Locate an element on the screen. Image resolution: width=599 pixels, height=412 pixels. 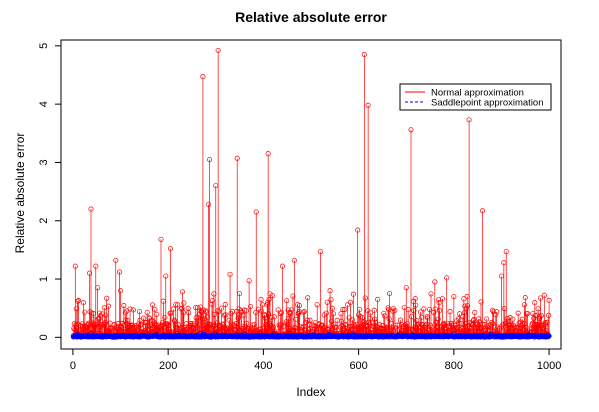
x-tick-label: 200 is located at coordinates (168, 366).